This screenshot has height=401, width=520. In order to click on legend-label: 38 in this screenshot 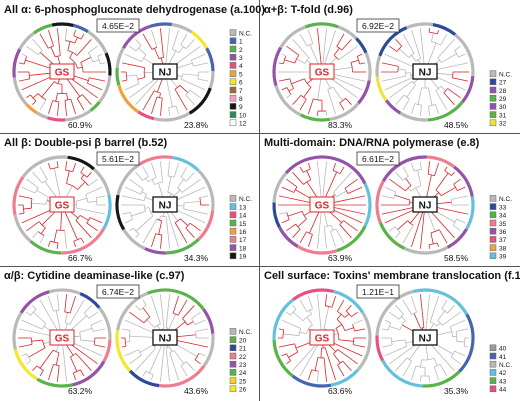, I will do `click(503, 248)`.